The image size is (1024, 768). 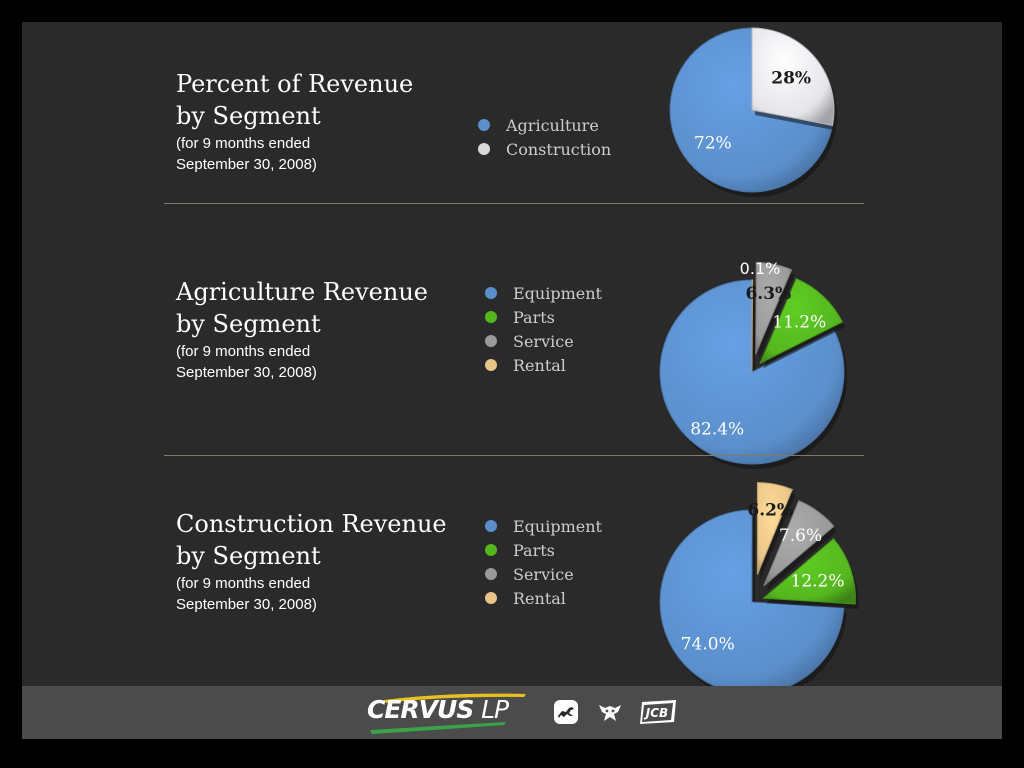 I want to click on jcb-logo-text: JCB, so click(x=656, y=713).